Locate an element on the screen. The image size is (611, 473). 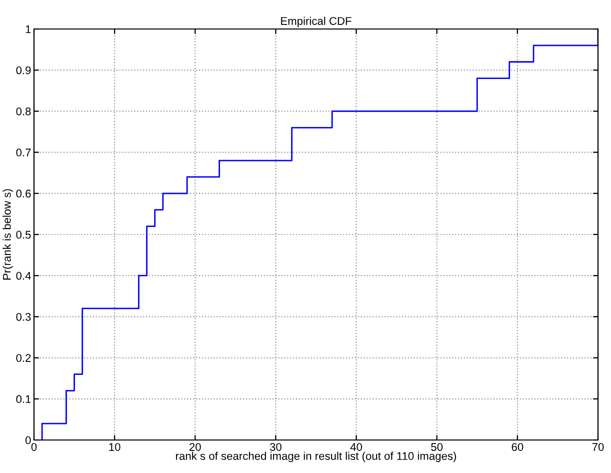
x-tick-label: 30 is located at coordinates (276, 447).